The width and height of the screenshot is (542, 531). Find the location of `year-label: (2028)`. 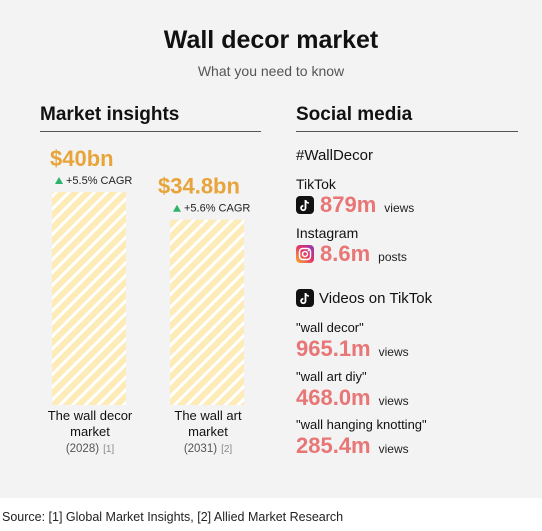

year-label: (2028) is located at coordinates (82, 449).